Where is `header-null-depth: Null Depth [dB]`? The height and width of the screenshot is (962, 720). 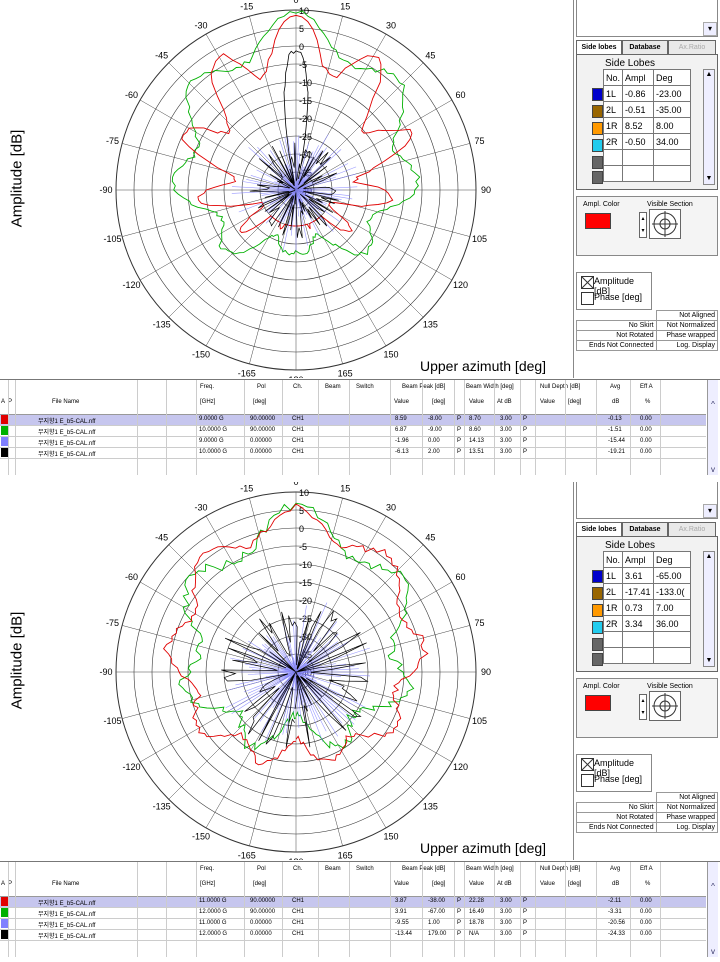 header-null-depth: Null Depth [dB] is located at coordinates (560, 869).